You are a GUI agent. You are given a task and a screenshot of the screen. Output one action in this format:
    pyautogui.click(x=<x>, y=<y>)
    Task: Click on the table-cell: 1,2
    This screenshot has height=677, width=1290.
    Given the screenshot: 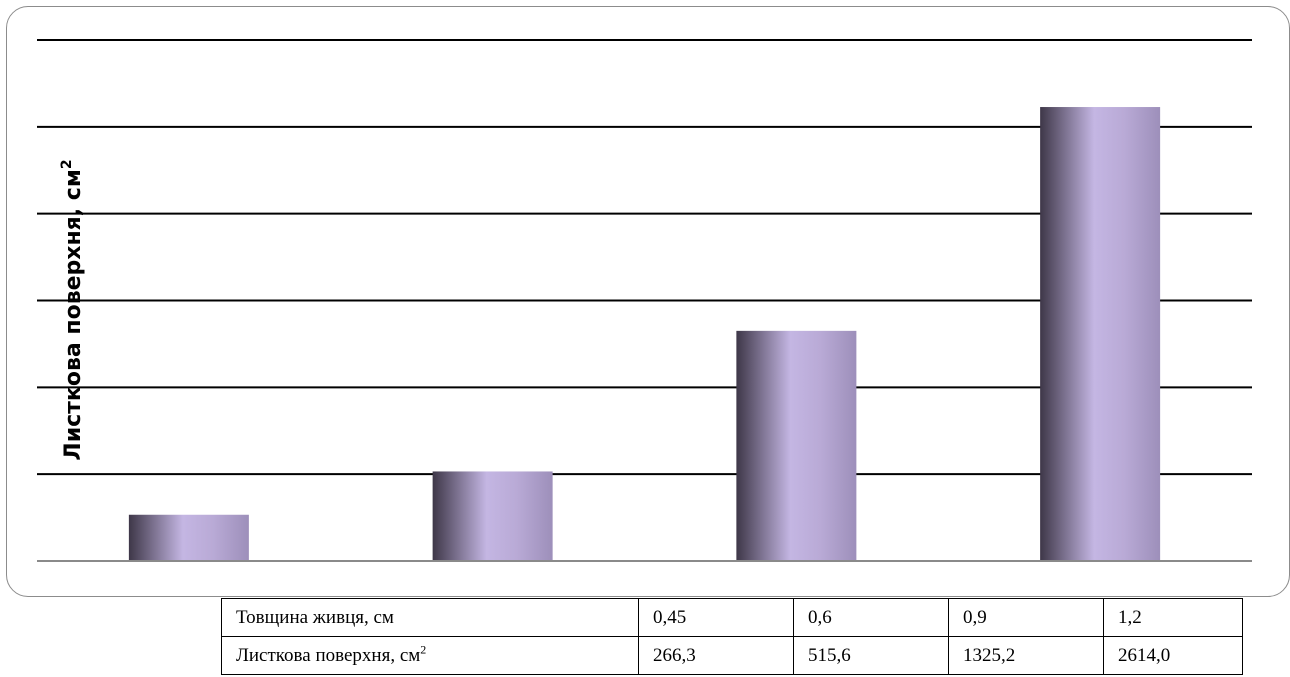 What is the action you would take?
    pyautogui.click(x=1173, y=617)
    